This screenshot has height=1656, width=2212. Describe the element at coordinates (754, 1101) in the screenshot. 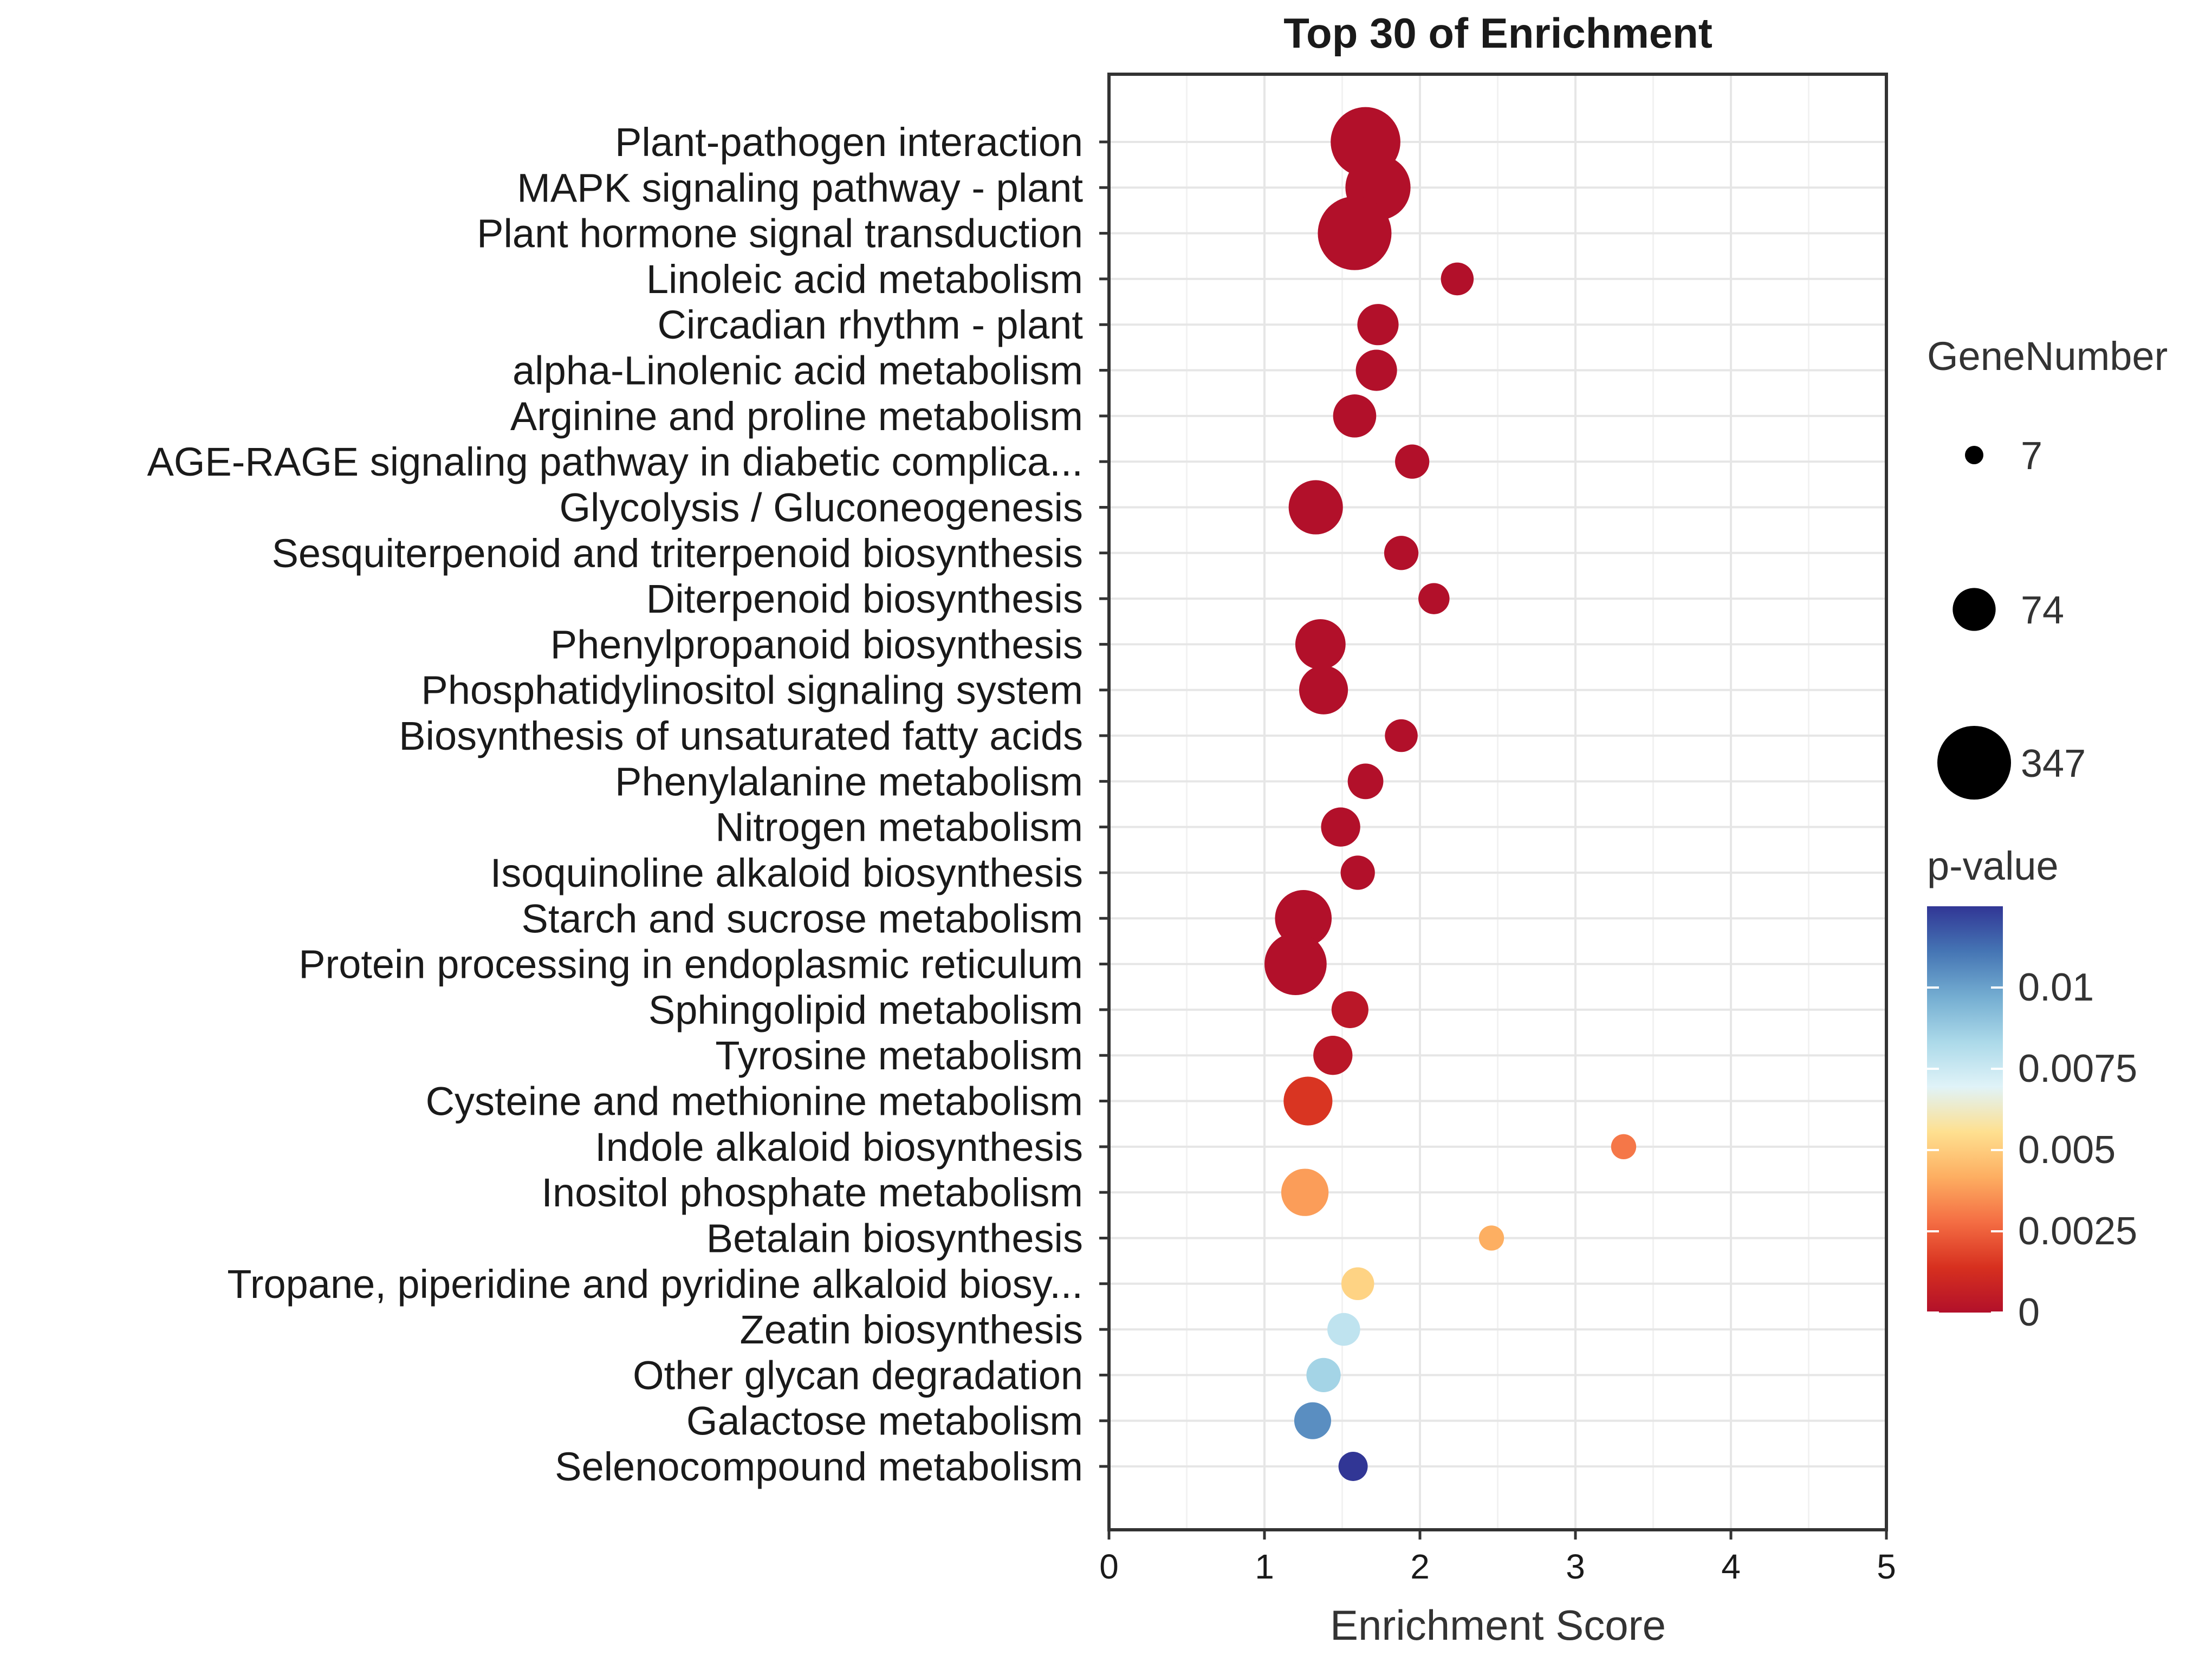

I see `y-tick-label: Cysteine and methionine metabolism` at that location.